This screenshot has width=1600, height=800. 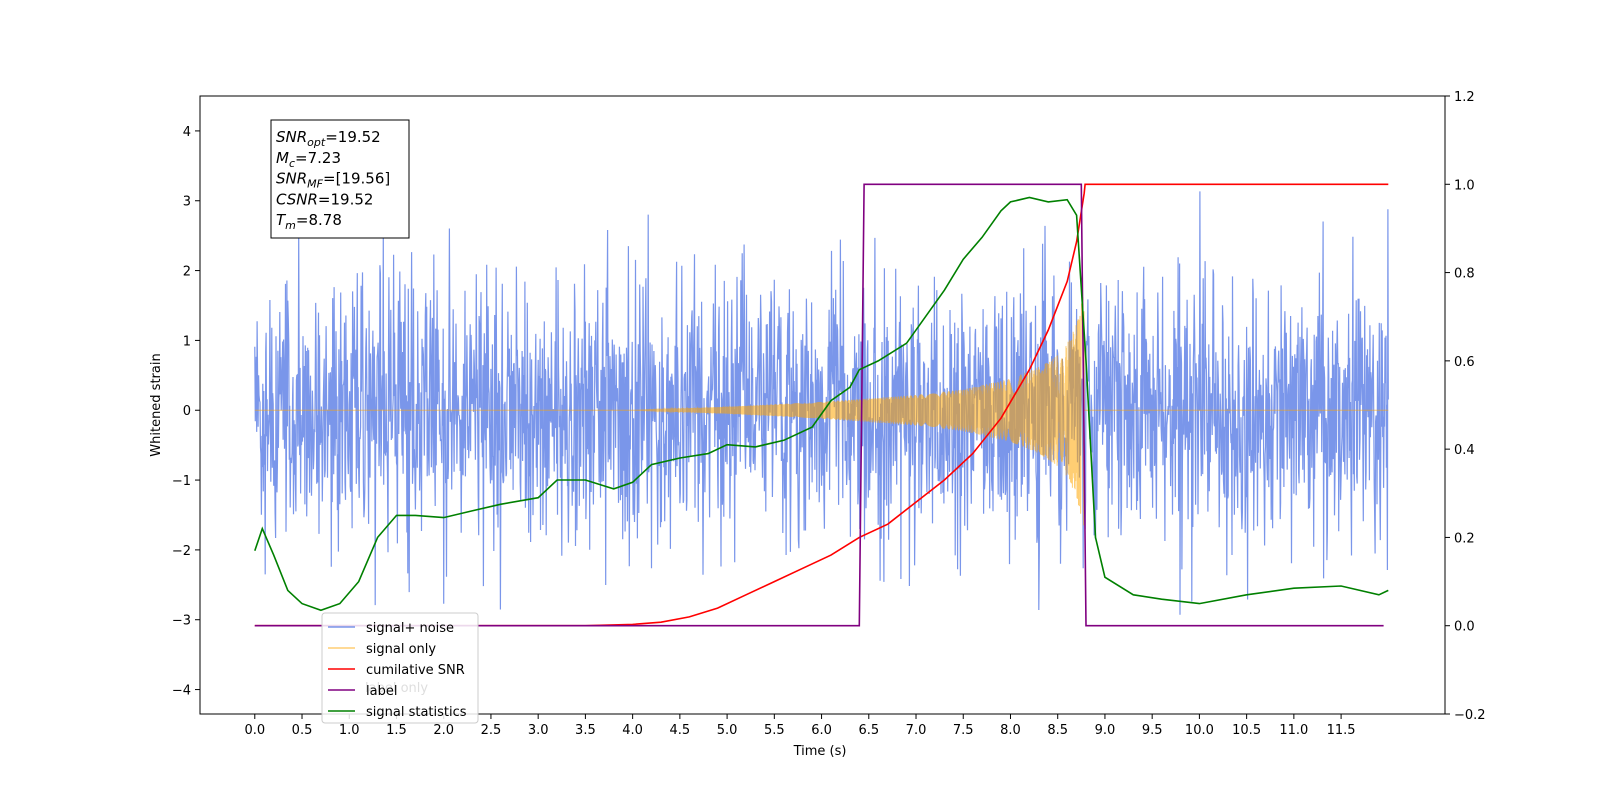 I want to click on y-tick-label-right: 0.2, so click(x=1464, y=538).